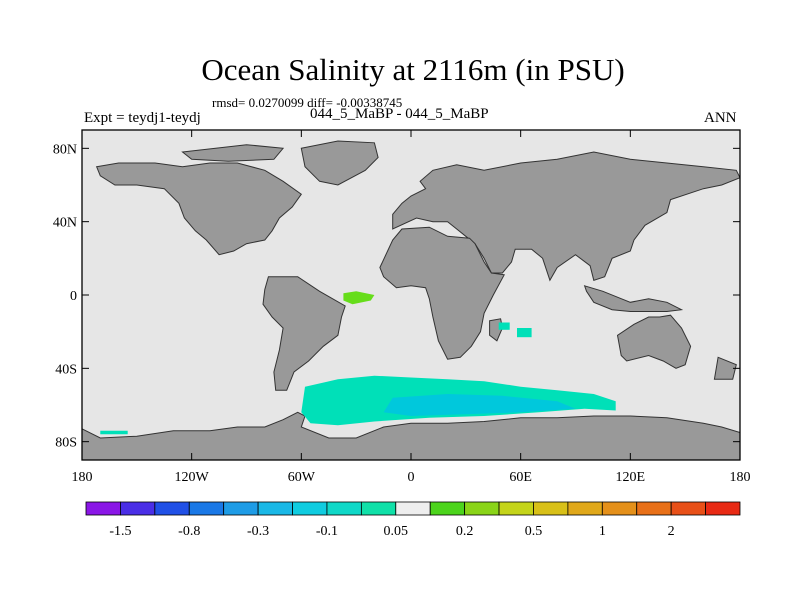 This screenshot has width=800, height=600. Describe the element at coordinates (671, 531) in the screenshot. I see `legend-label: 2` at that location.